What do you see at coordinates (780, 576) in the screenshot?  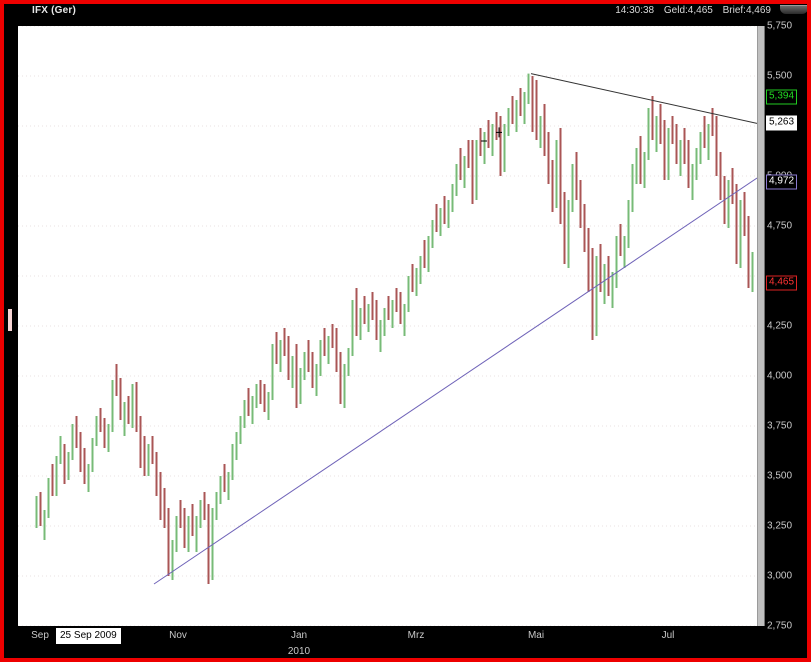 I see `price-tick-label: 3,000` at bounding box center [780, 576].